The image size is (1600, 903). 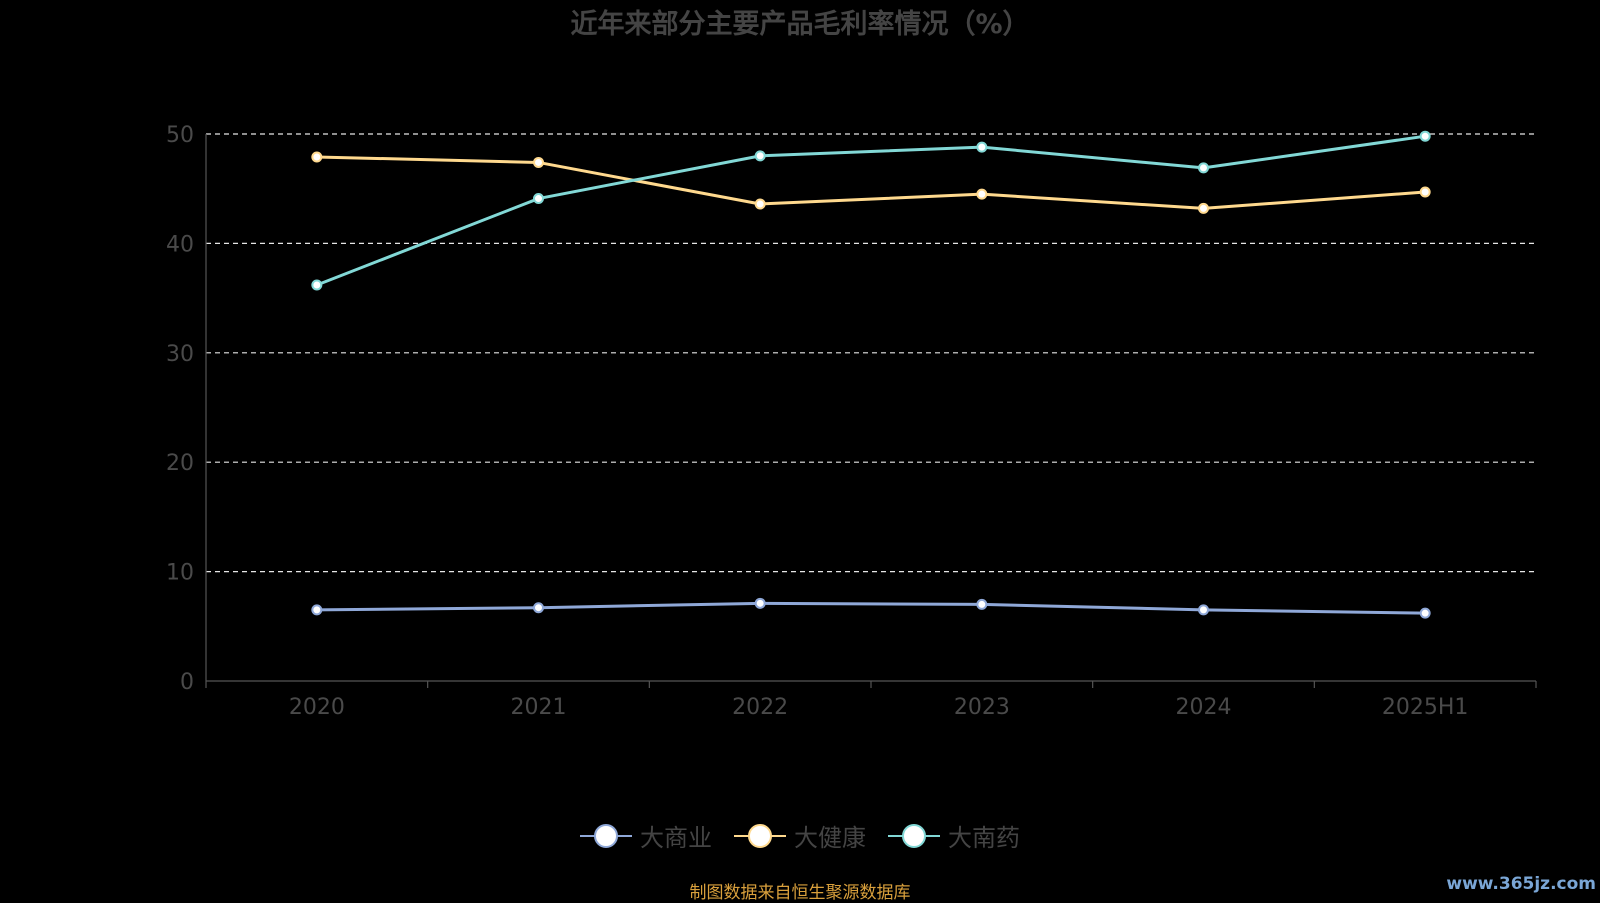 I want to click on x-tick-label: 2025H1, so click(x=1425, y=707).